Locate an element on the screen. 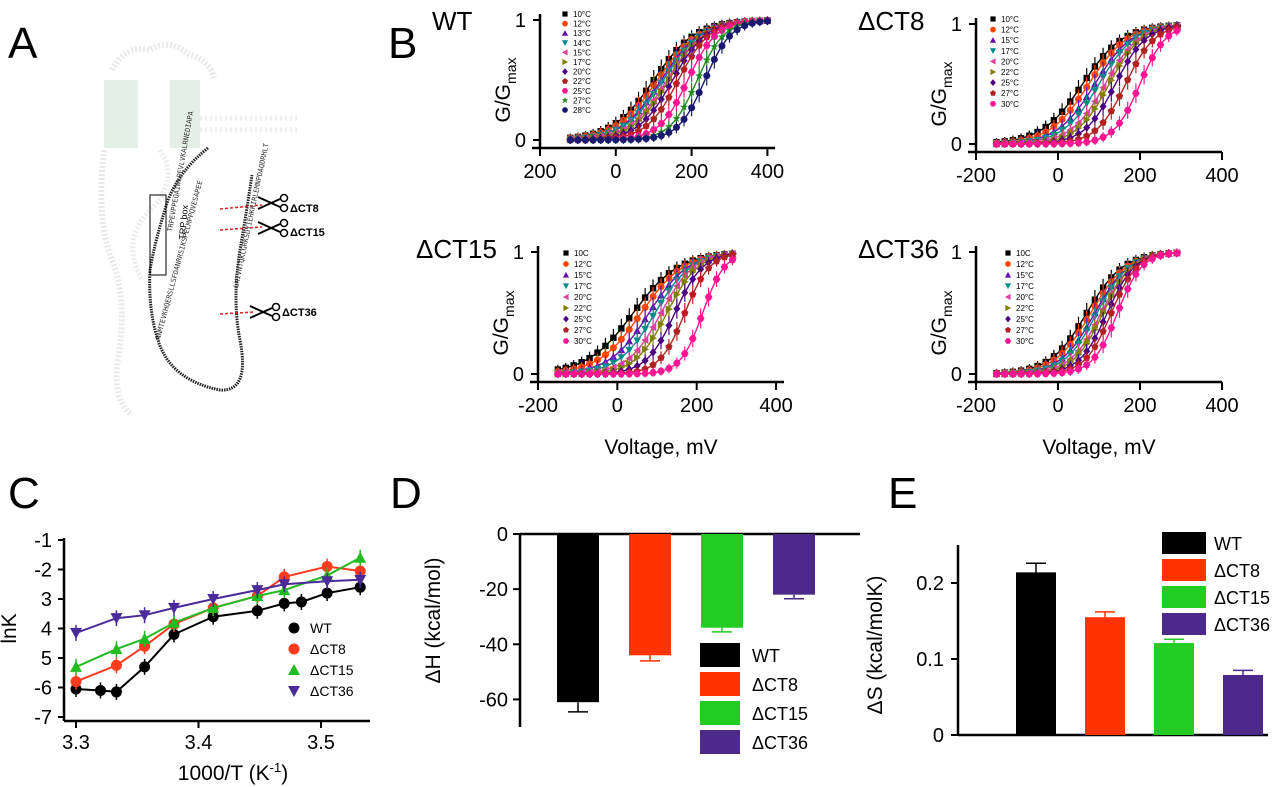 The image size is (1280, 787). legend-label: 12°C is located at coordinates (1025, 264).